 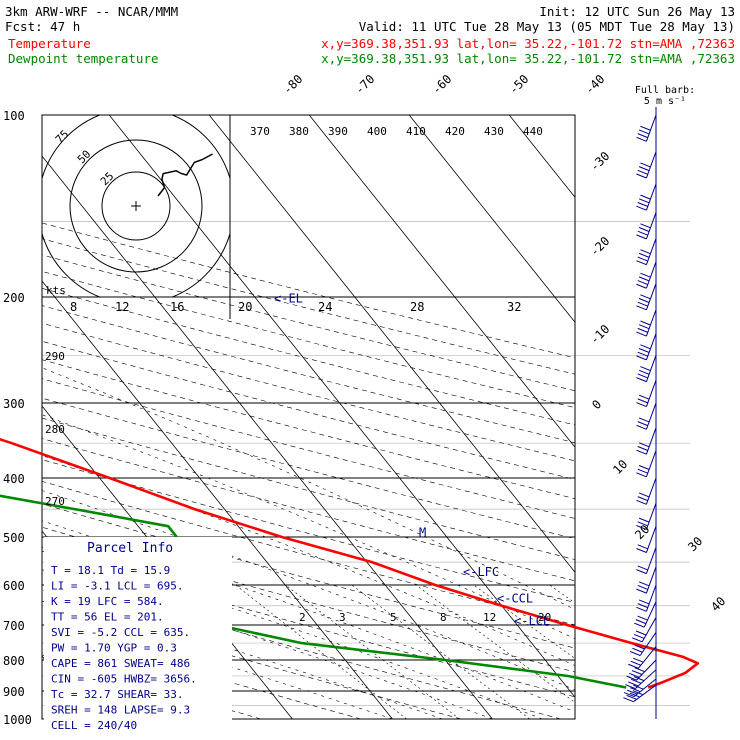 I want to click on pressure-label-900: 900, so click(x=14, y=692).